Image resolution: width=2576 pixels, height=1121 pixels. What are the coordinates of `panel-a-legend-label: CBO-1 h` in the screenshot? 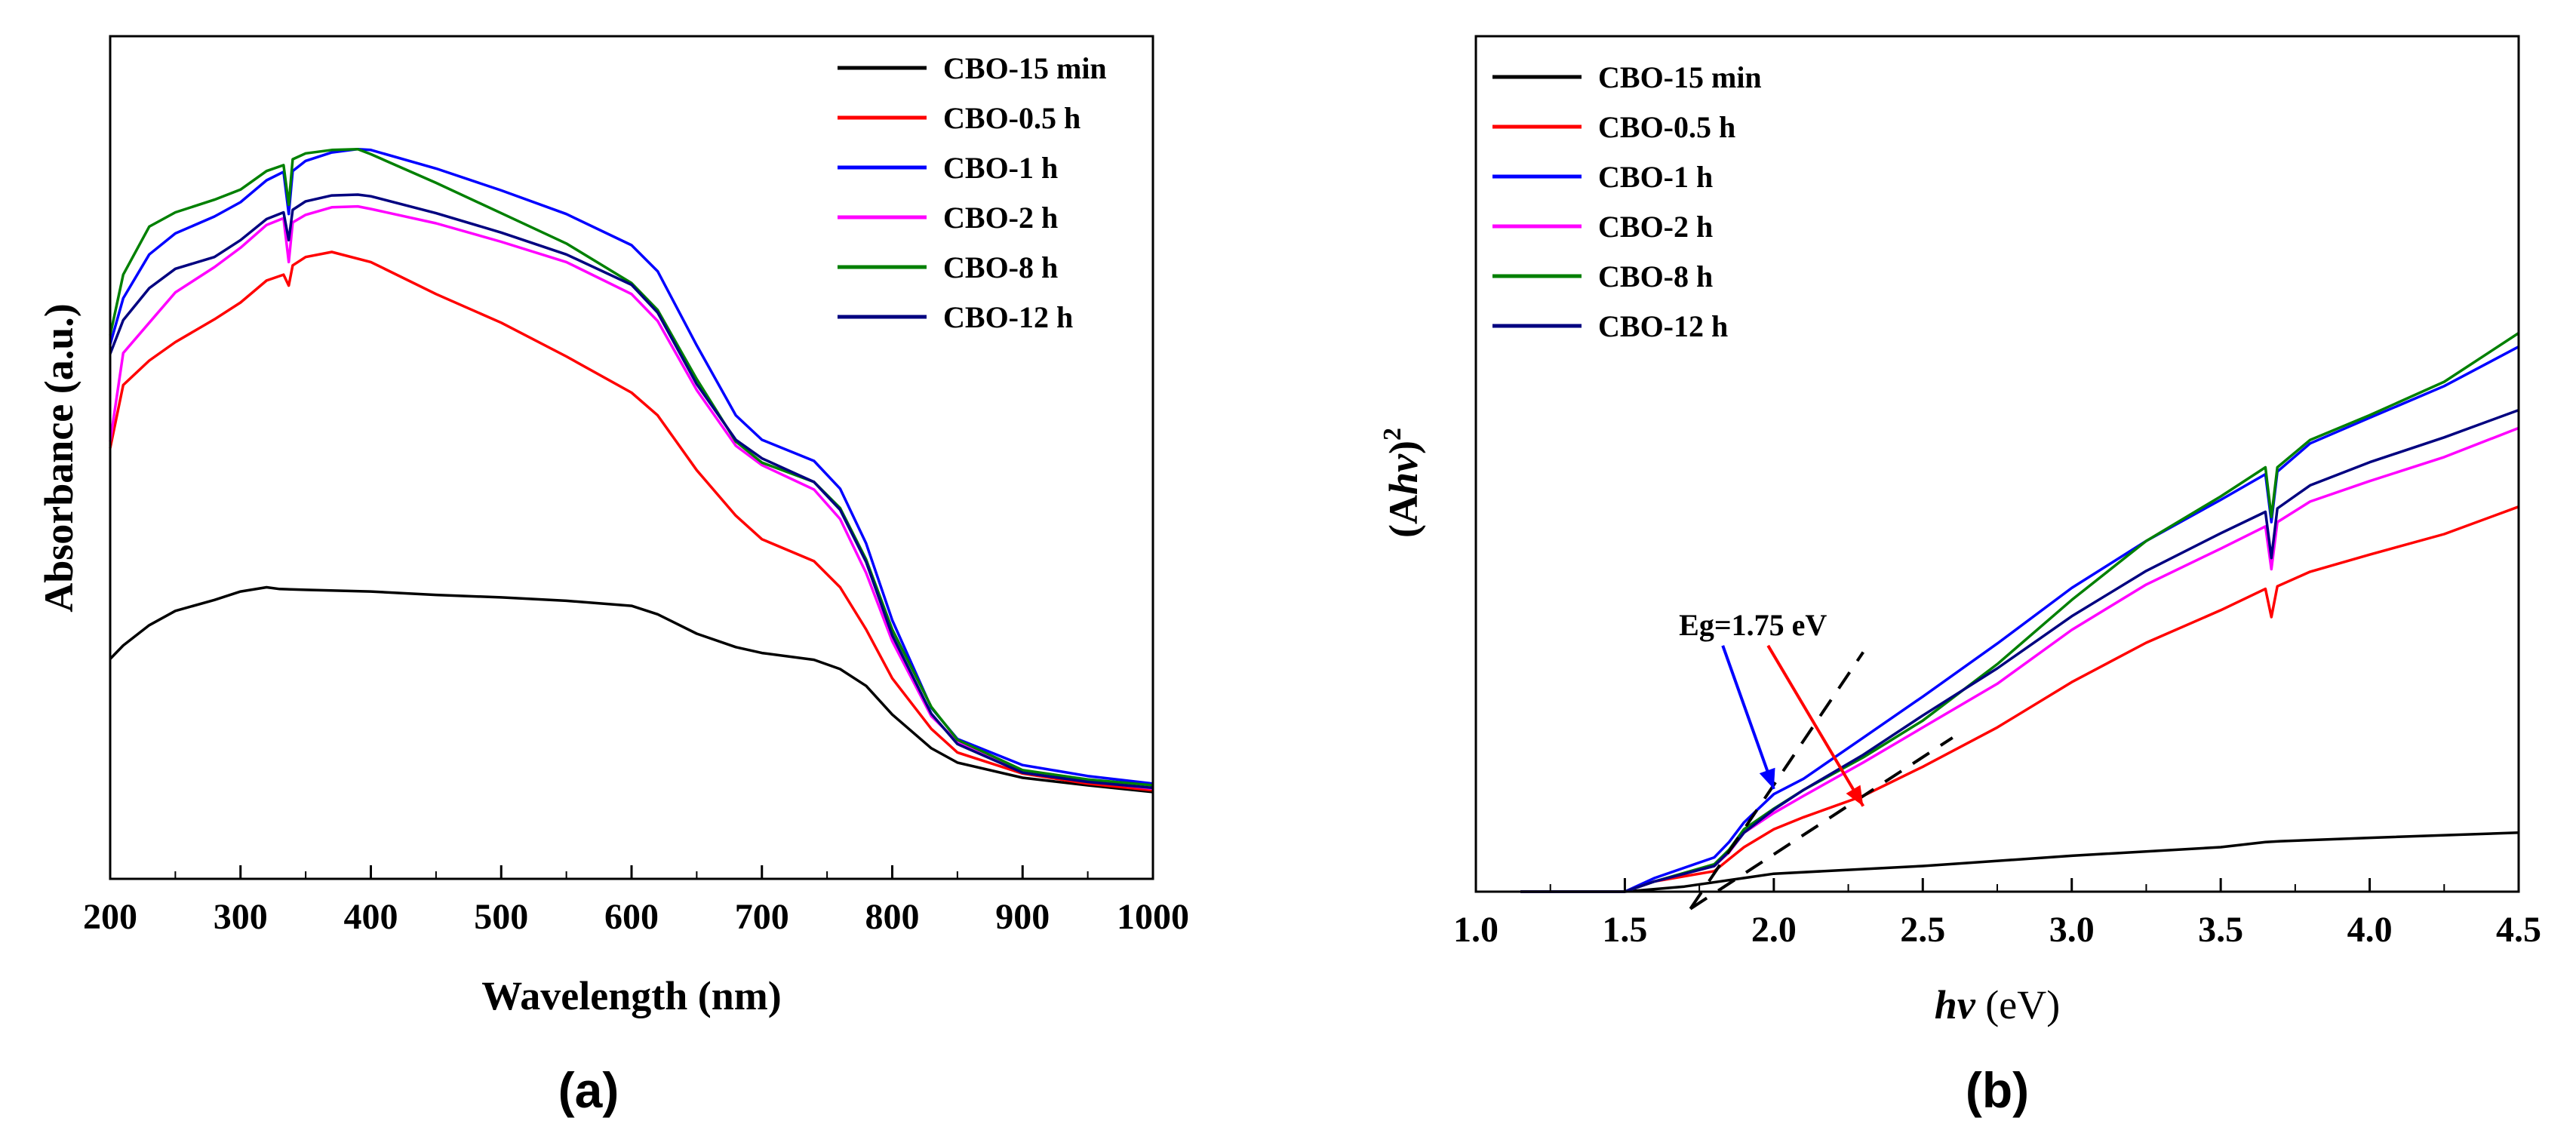 It's located at (1000, 168).